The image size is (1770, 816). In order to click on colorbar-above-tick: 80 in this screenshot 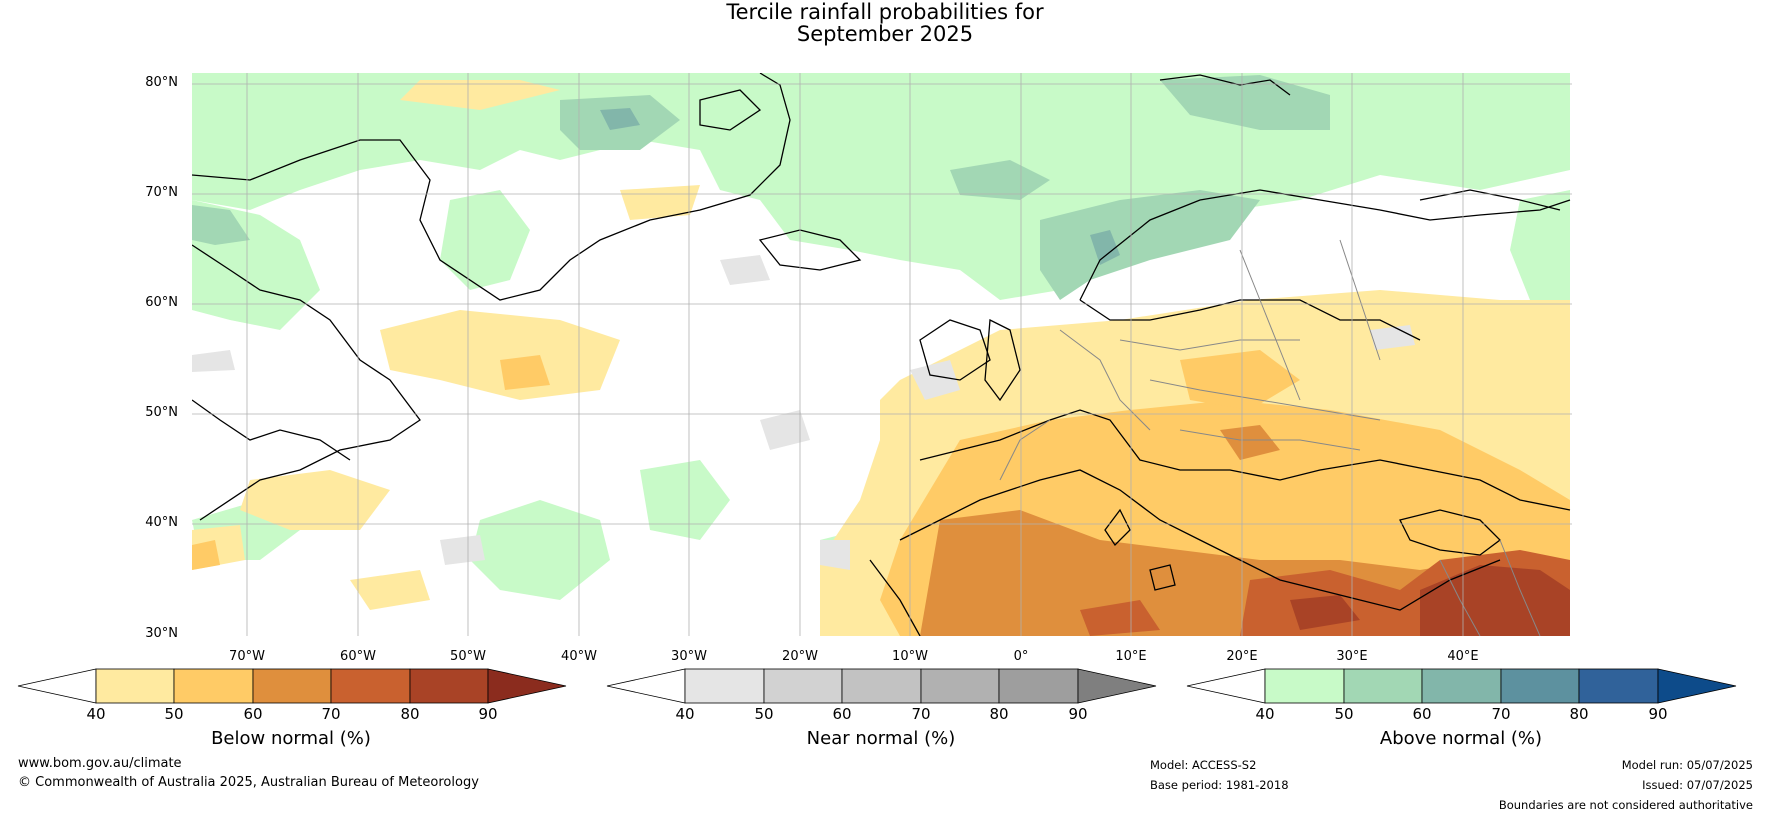, I will do `click(1579, 714)`.